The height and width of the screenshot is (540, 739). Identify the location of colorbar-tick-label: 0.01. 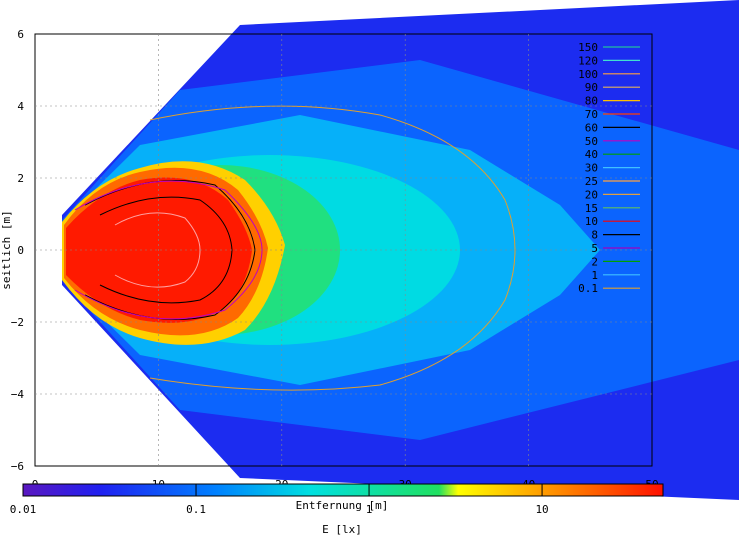
(23, 509).